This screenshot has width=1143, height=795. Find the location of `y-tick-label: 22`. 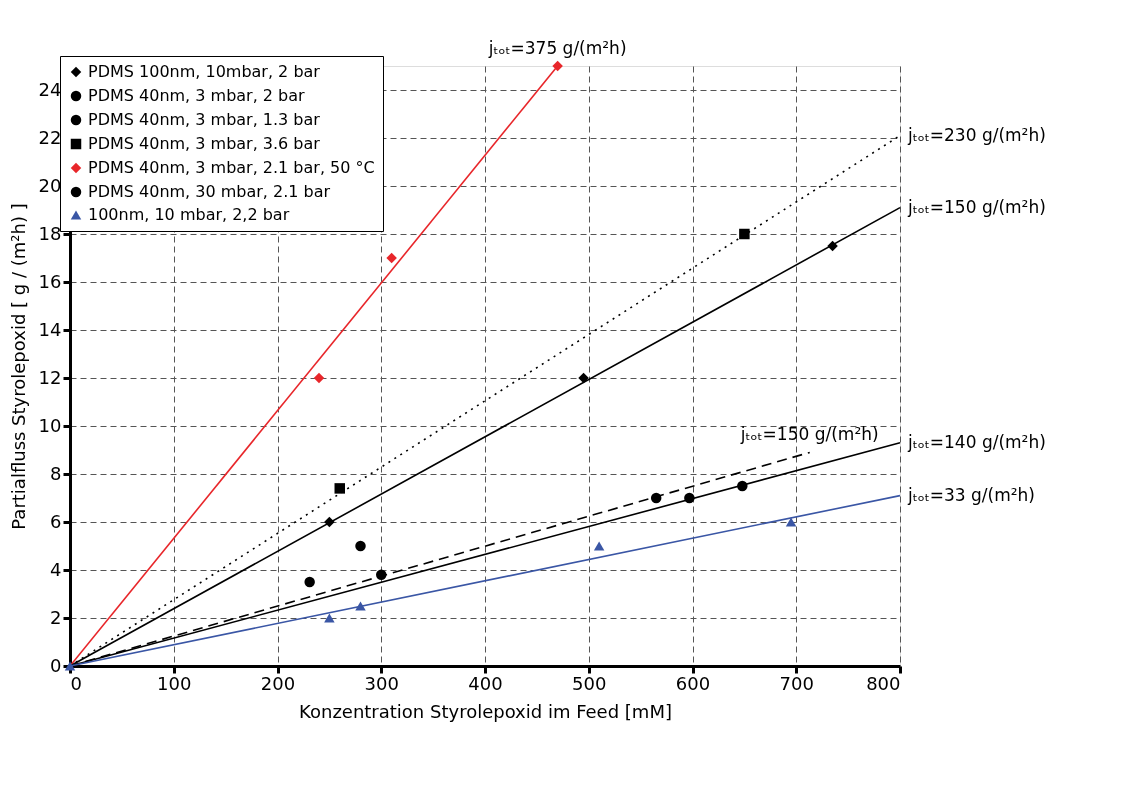

y-tick-label: 22 is located at coordinates (50, 137).